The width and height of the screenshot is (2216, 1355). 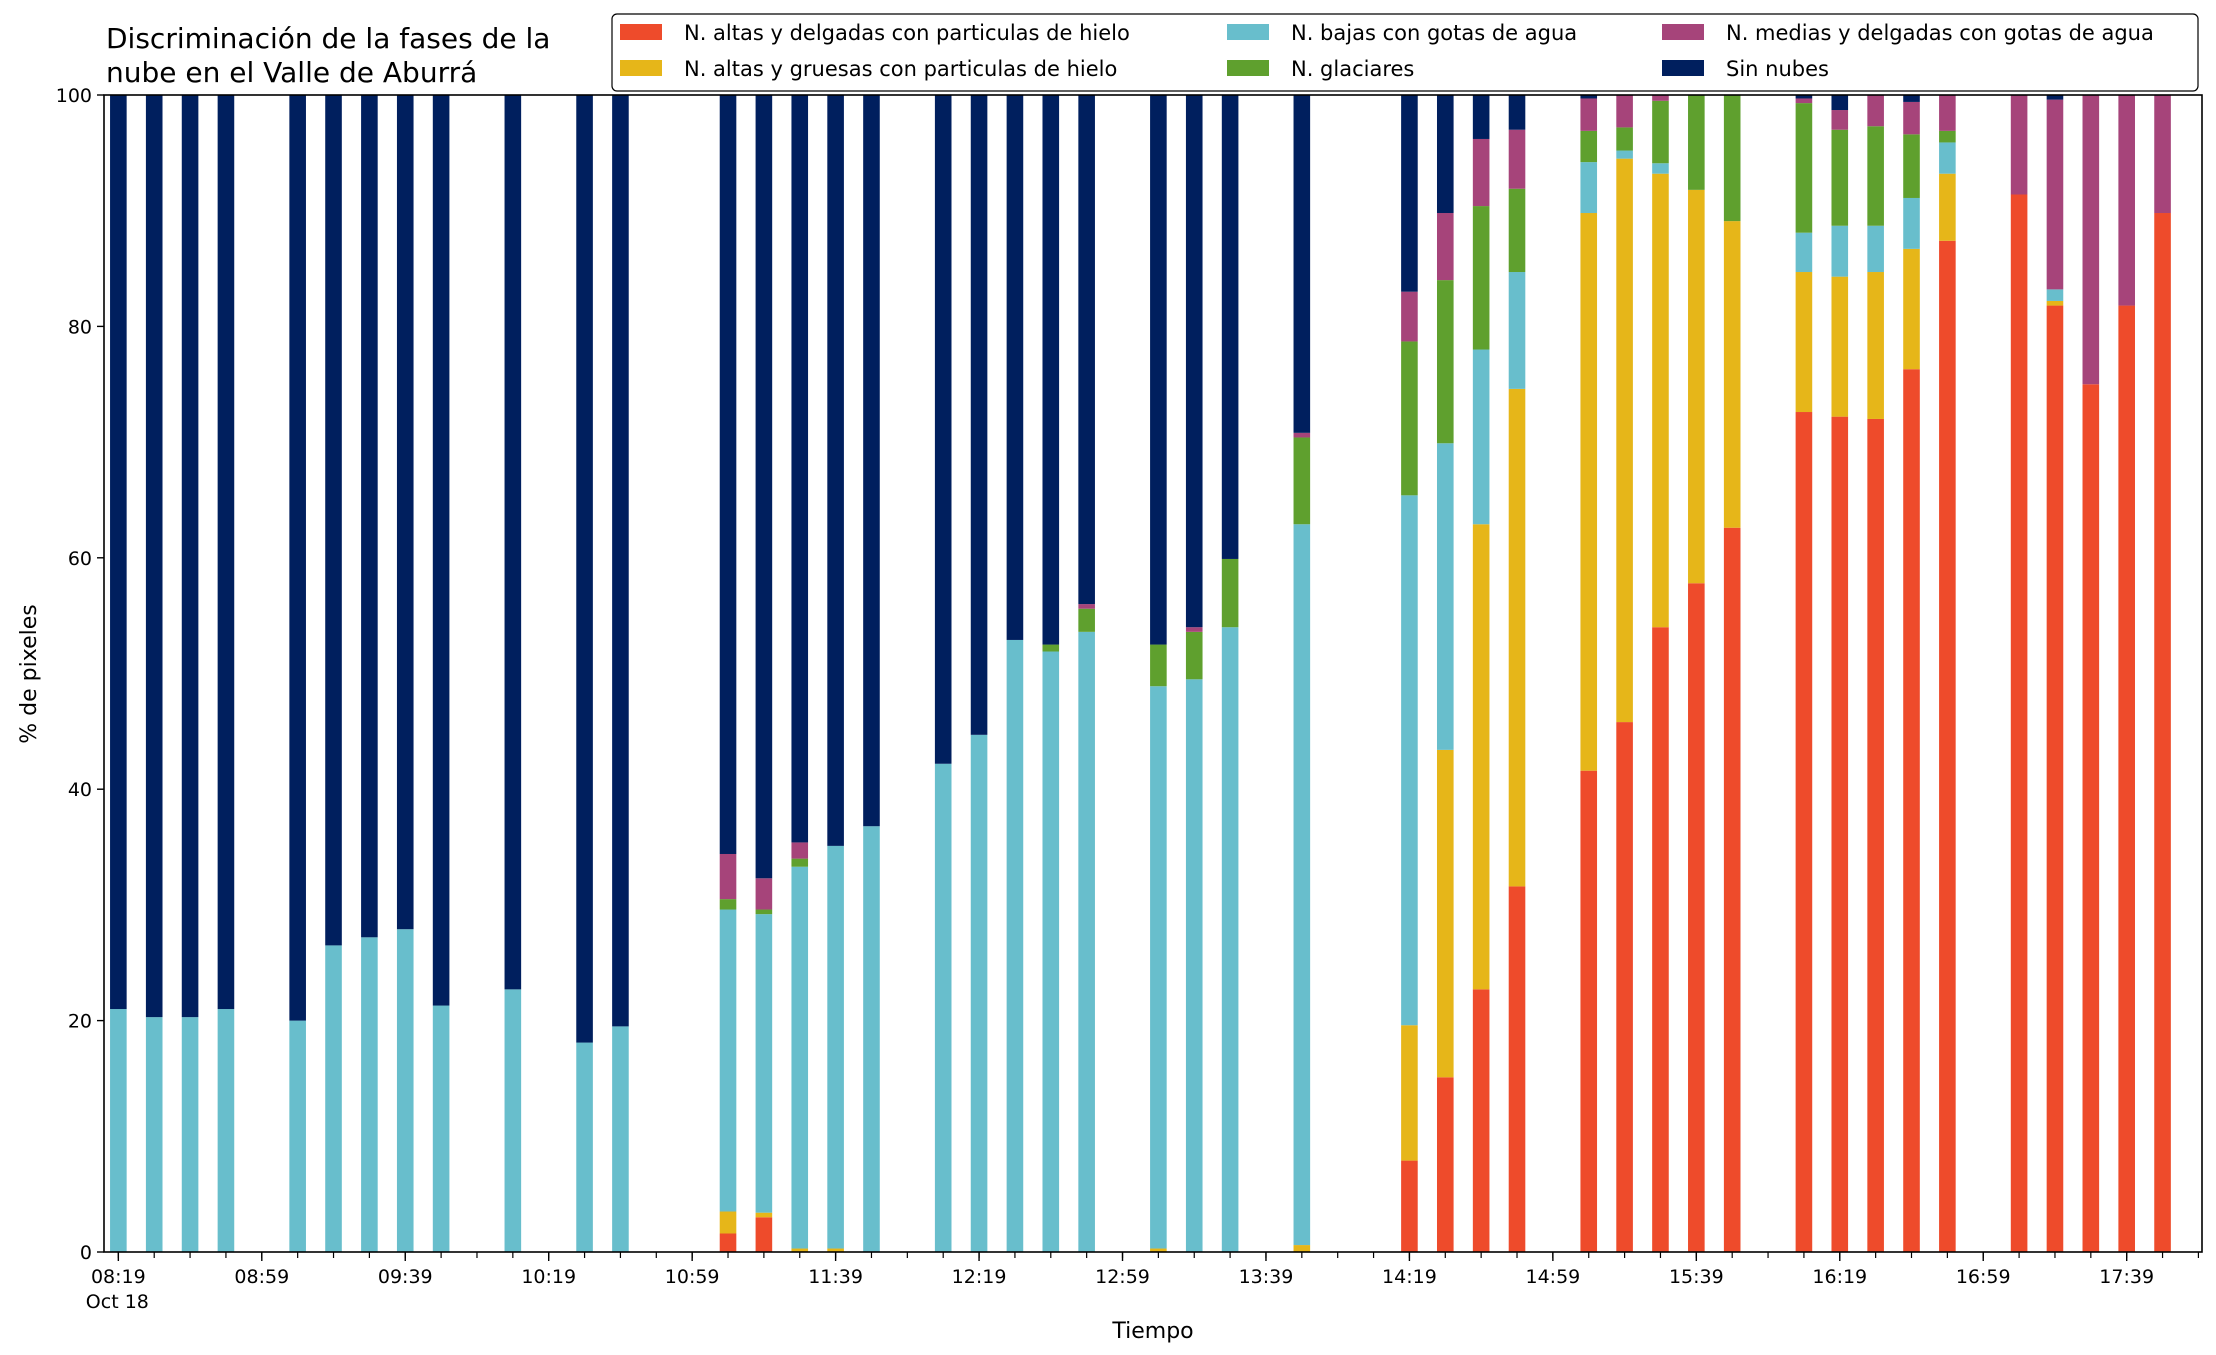 What do you see at coordinates (641, 32) in the screenshot?
I see `legend-swatch-altas_delgadas` at bounding box center [641, 32].